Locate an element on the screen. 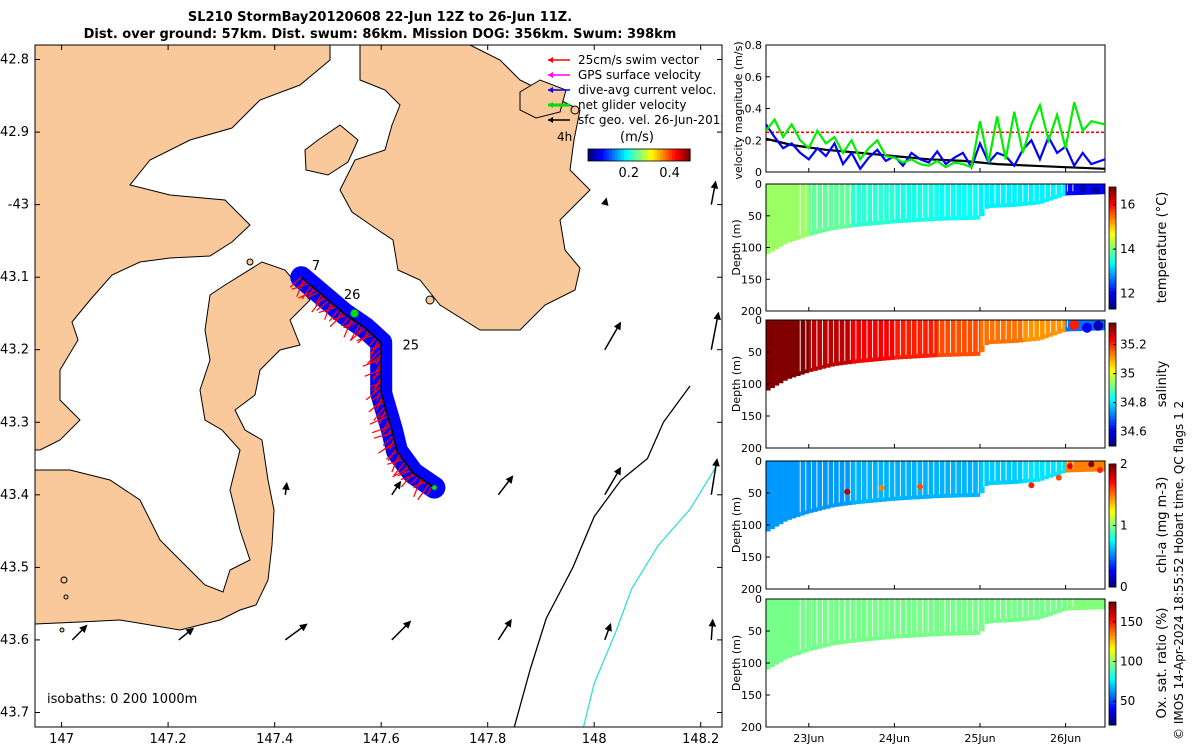 The height and width of the screenshot is (750, 1200). section-y-tick-label: 150 is located at coordinates (751, 695).